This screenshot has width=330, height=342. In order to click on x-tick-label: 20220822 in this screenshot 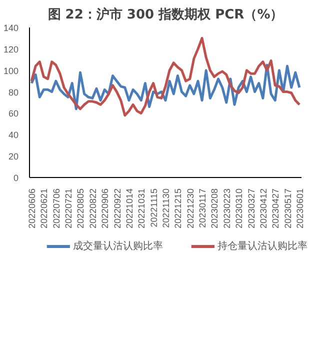, I will do `click(93, 208)`.